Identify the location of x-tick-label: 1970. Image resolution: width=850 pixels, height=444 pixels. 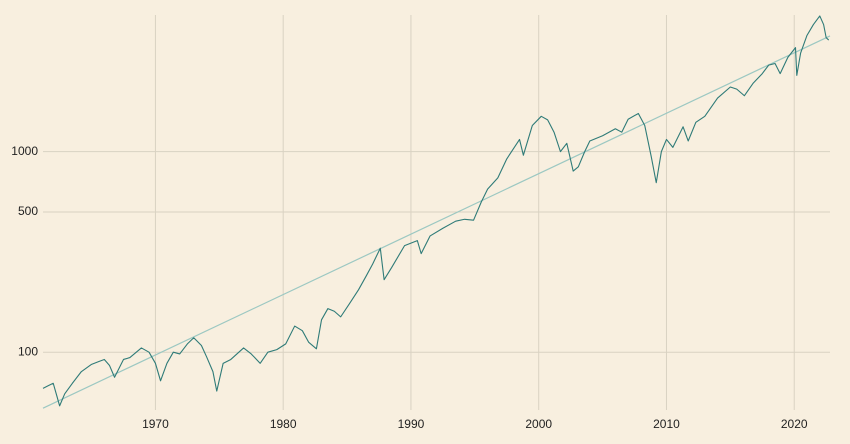
(155, 424).